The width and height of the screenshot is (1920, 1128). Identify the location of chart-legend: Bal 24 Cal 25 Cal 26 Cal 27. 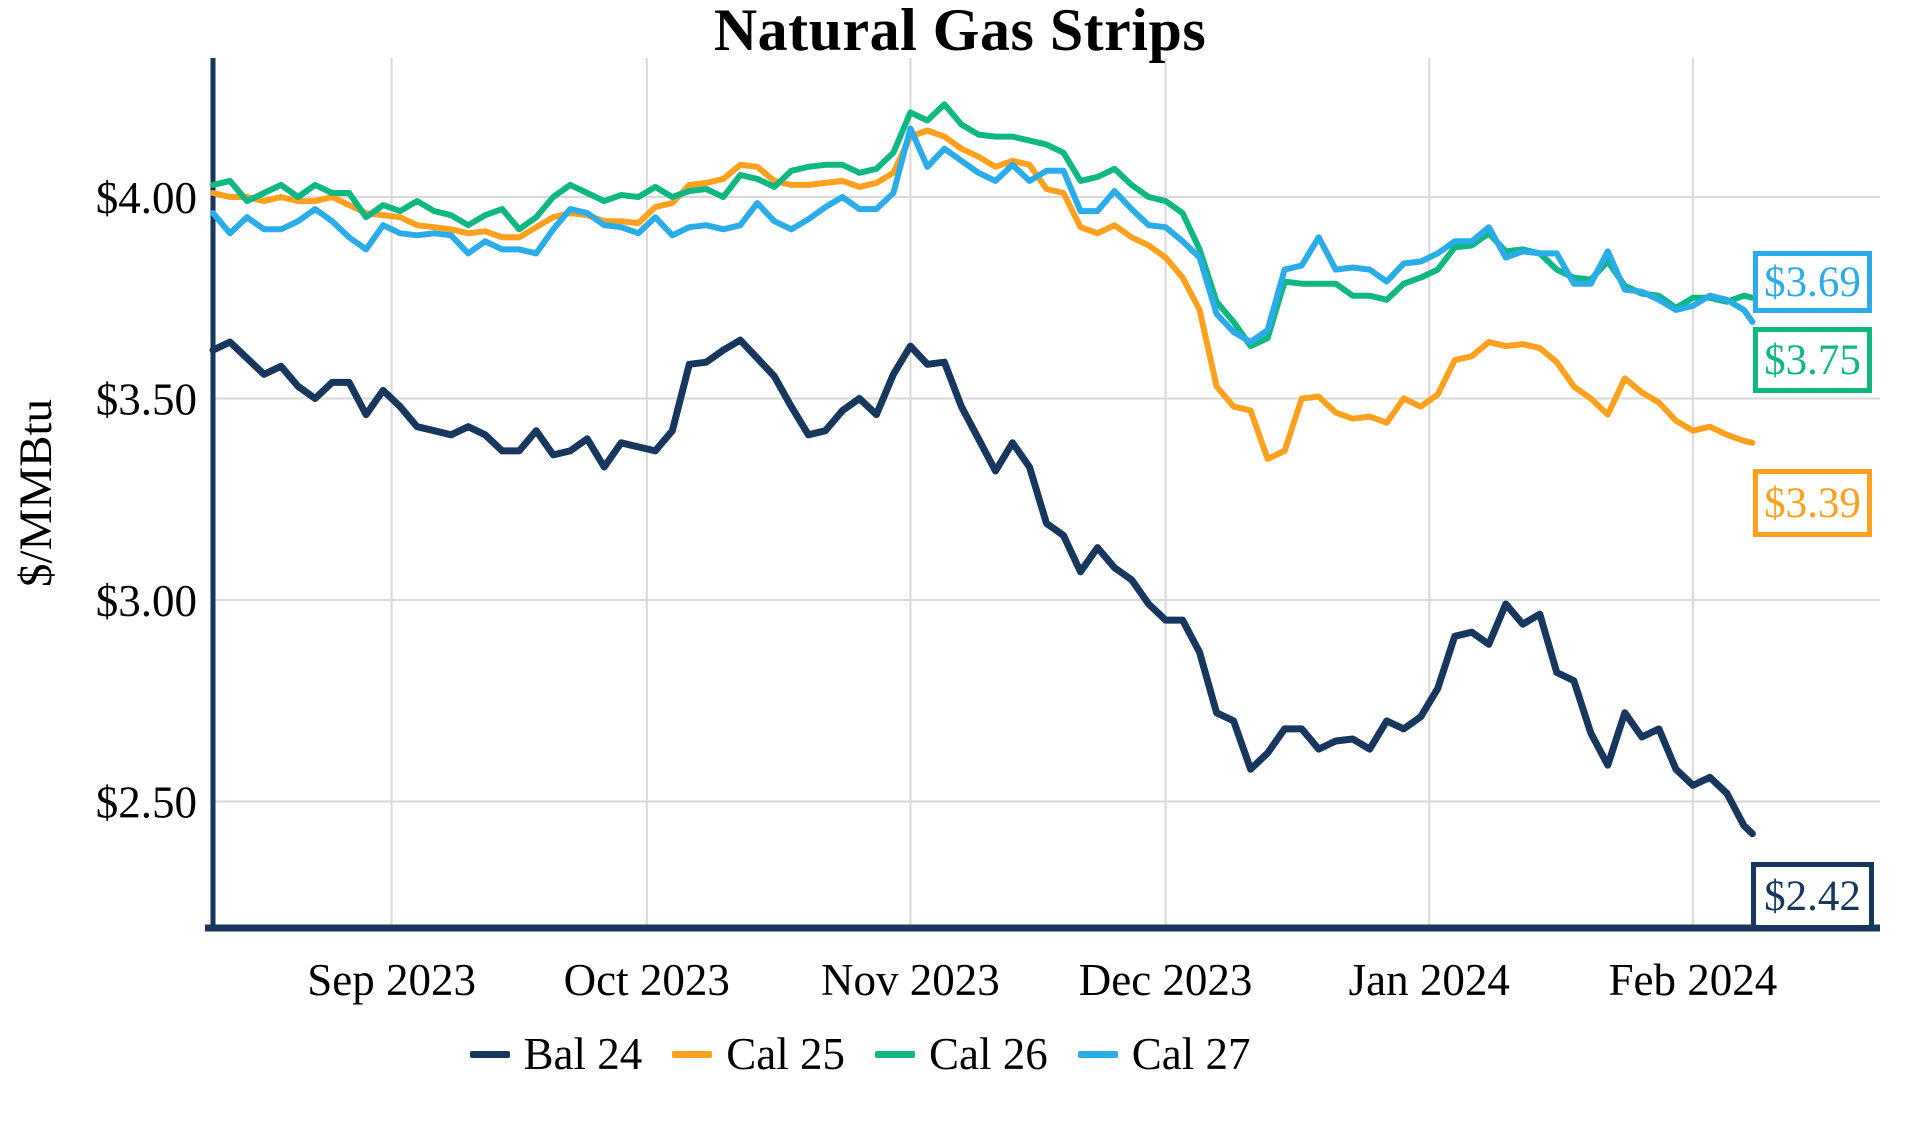
(860, 1054).